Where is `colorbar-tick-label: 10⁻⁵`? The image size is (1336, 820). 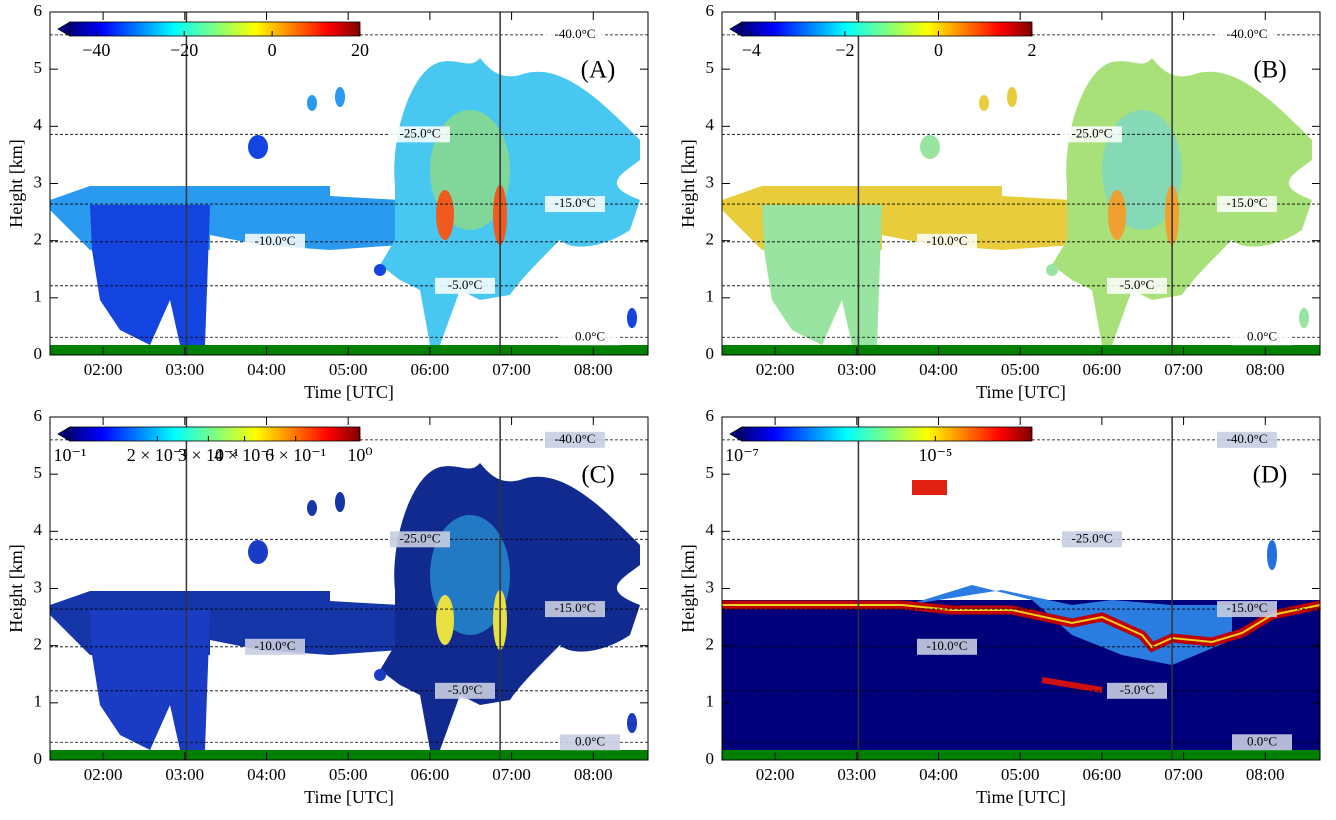
colorbar-tick-label: 10⁻⁵ is located at coordinates (935, 455).